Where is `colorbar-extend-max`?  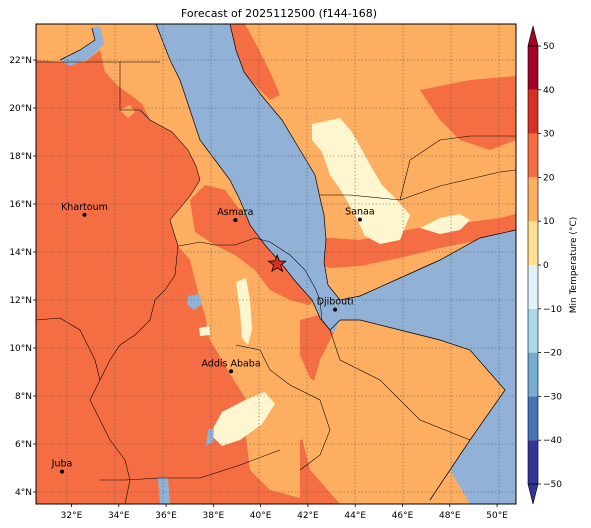
colorbar-extend-max is located at coordinates (533, 36).